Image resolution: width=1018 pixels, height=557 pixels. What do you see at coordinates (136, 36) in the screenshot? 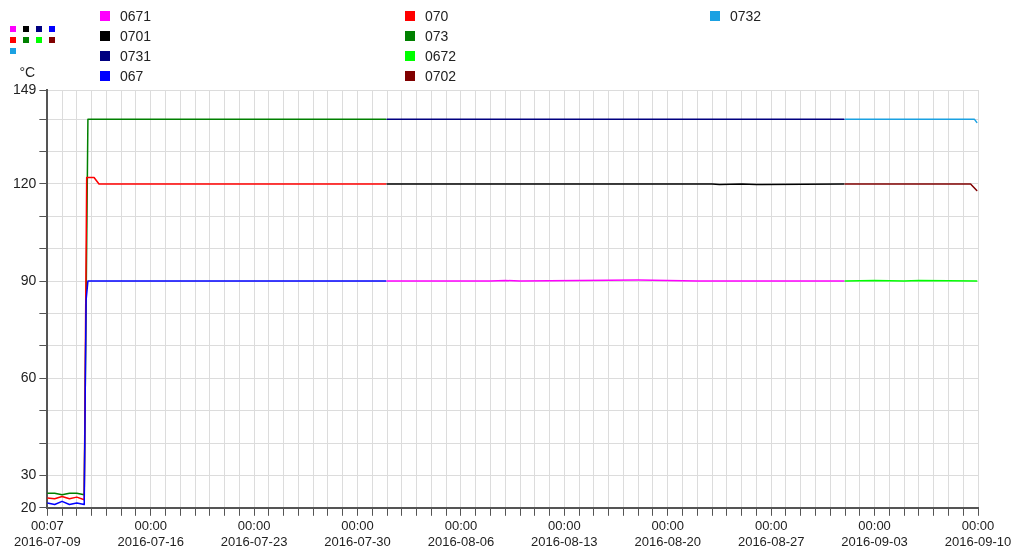
I see `legend-label: 0701` at bounding box center [136, 36].